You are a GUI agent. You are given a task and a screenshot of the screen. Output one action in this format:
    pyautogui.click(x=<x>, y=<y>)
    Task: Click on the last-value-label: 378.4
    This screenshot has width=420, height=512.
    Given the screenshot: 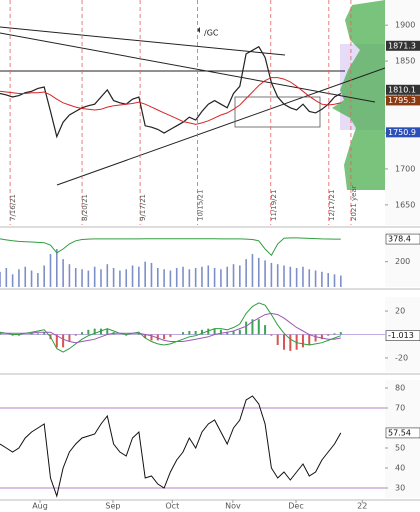 What is the action you would take?
    pyautogui.click(x=399, y=239)
    